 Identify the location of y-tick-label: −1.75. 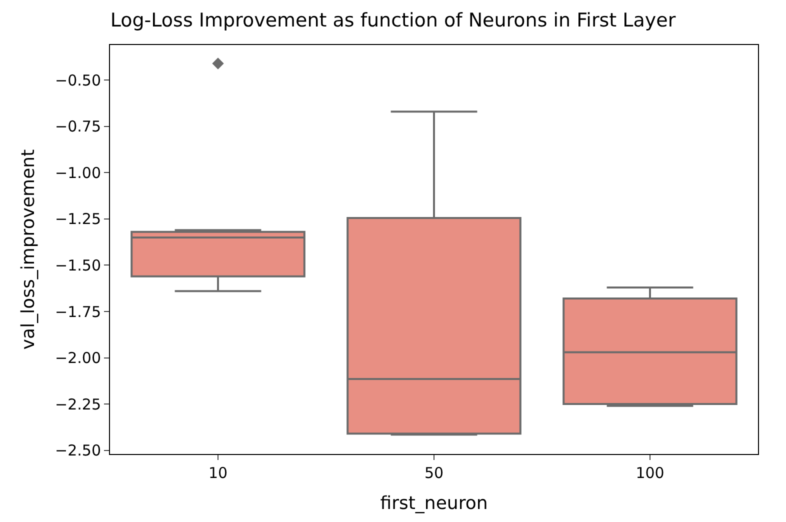
(78, 311).